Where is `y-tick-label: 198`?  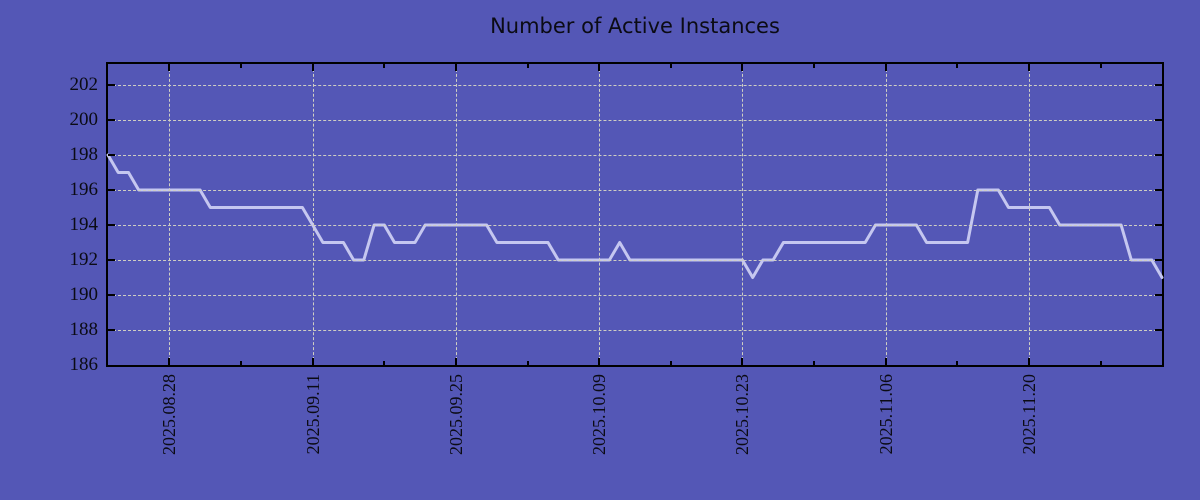 y-tick-label: 198 is located at coordinates (84, 154).